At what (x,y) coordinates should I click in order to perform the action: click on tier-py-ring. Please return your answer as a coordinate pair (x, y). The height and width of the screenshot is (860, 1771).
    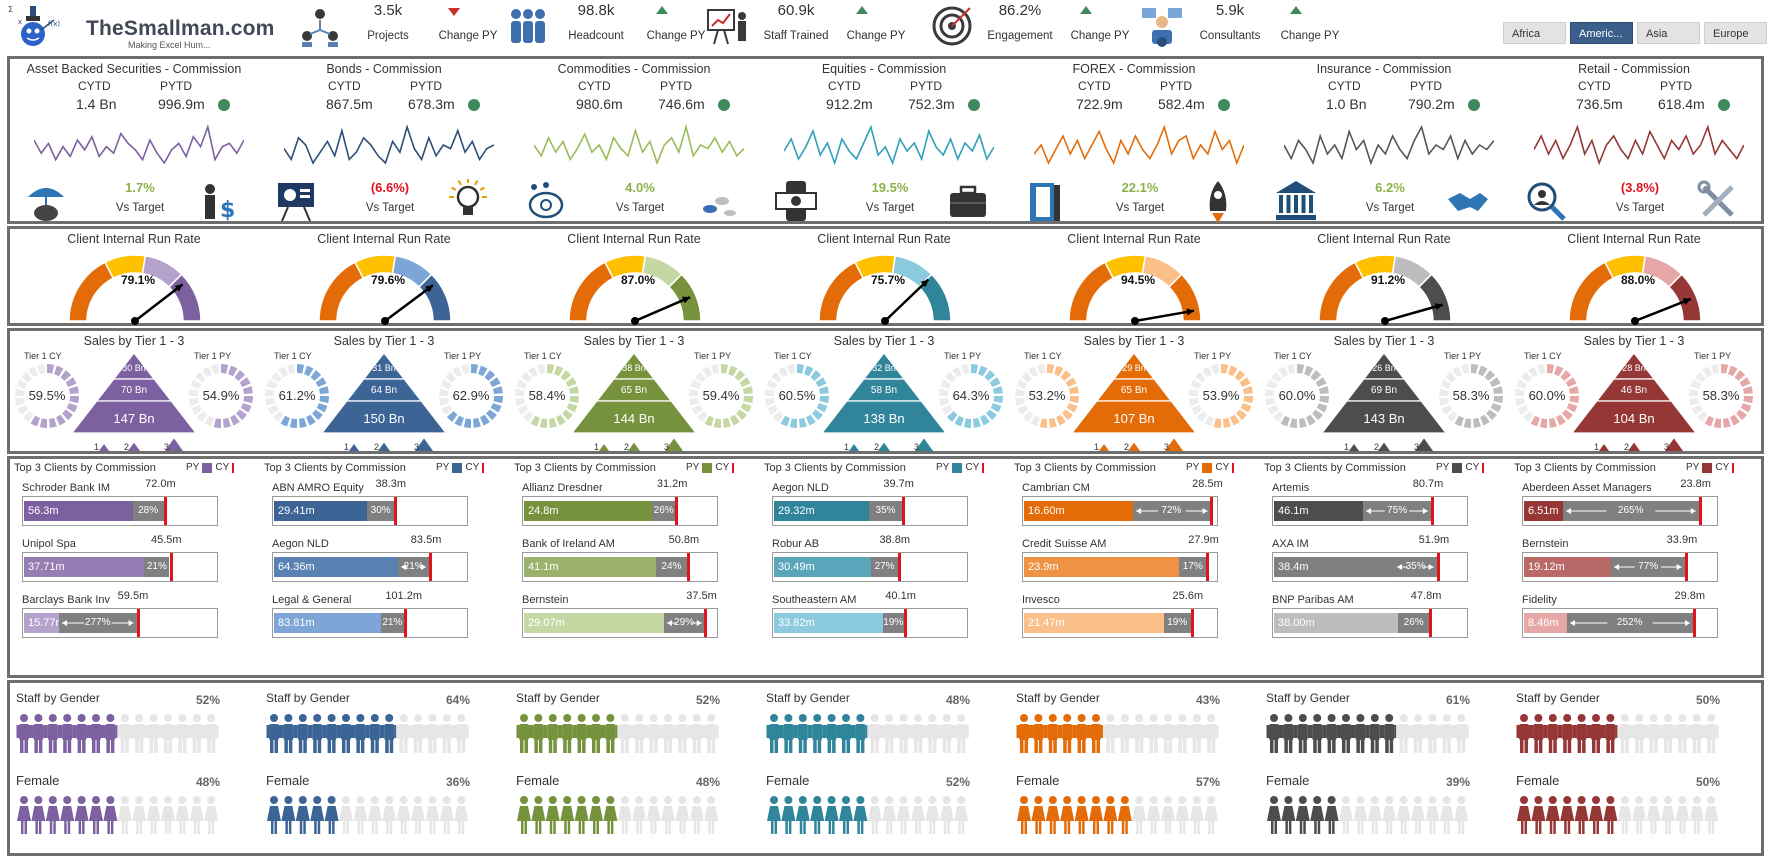
    Looking at the image, I should click on (971, 396).